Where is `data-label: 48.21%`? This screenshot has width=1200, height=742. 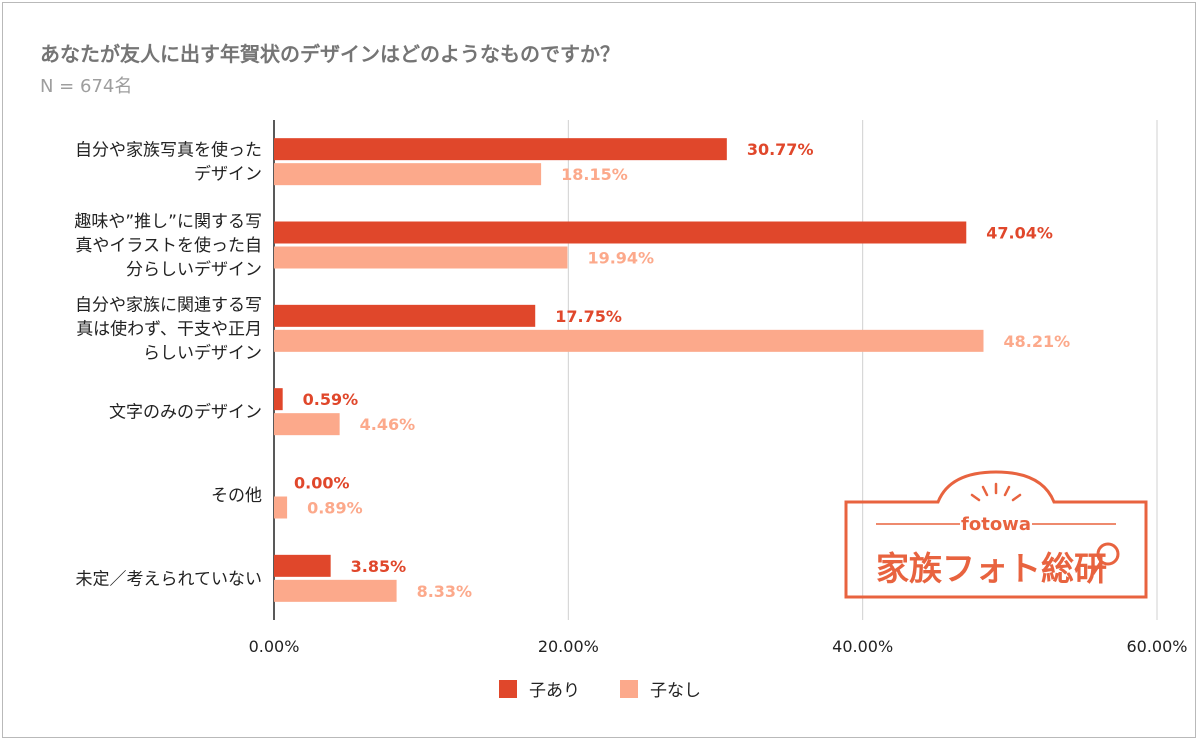 data-label: 48.21% is located at coordinates (1036, 341).